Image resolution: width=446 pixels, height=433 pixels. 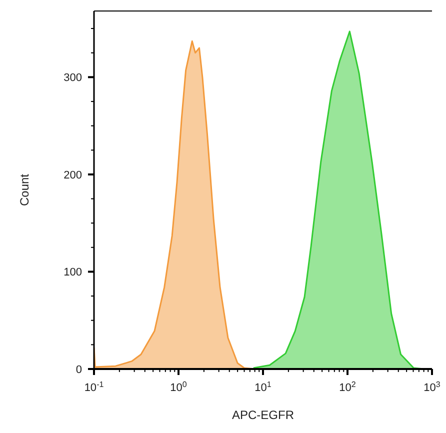 What do you see at coordinates (24, 189) in the screenshot?
I see `y-axis-title: Count` at bounding box center [24, 189].